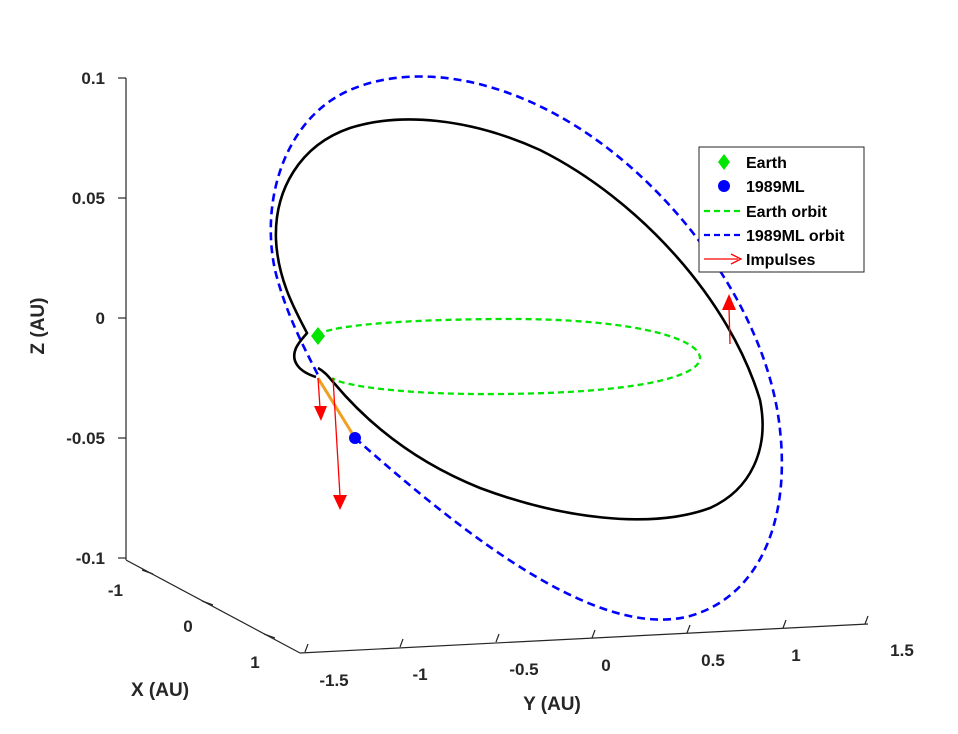  I want to click on legend-circle-icon, so click(724, 186).